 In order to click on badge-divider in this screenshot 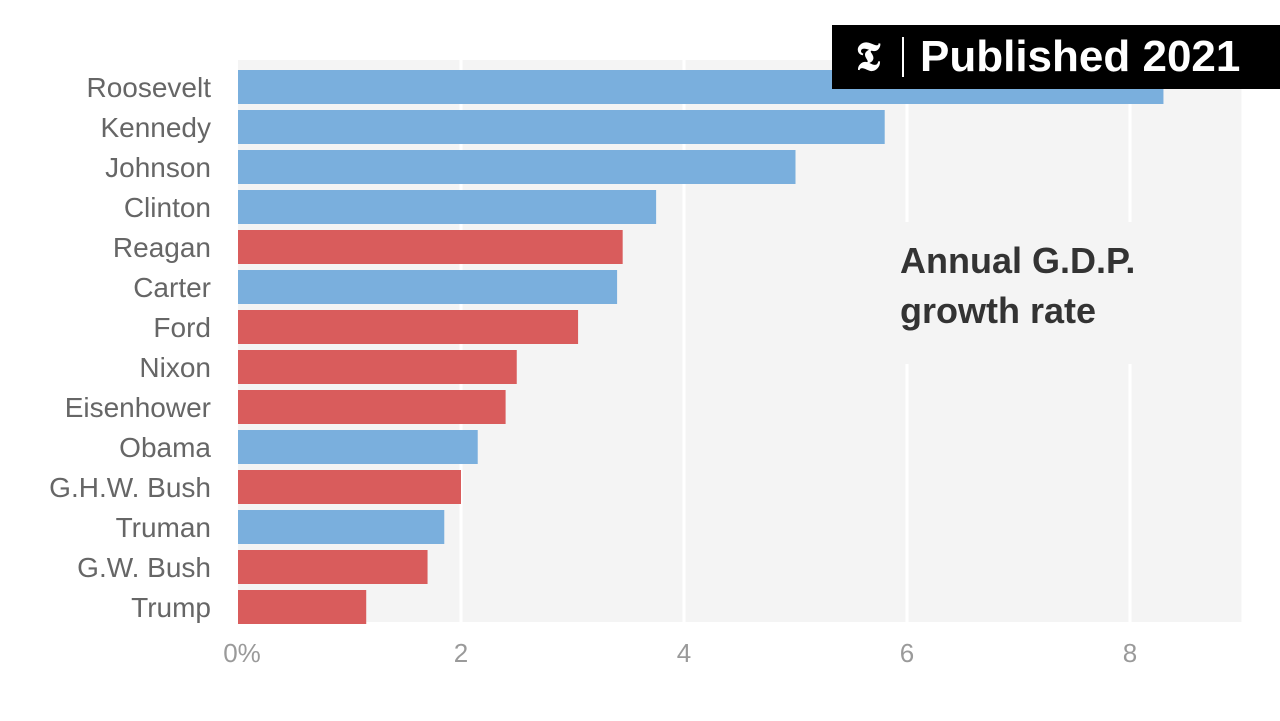, I will do `click(903, 57)`.